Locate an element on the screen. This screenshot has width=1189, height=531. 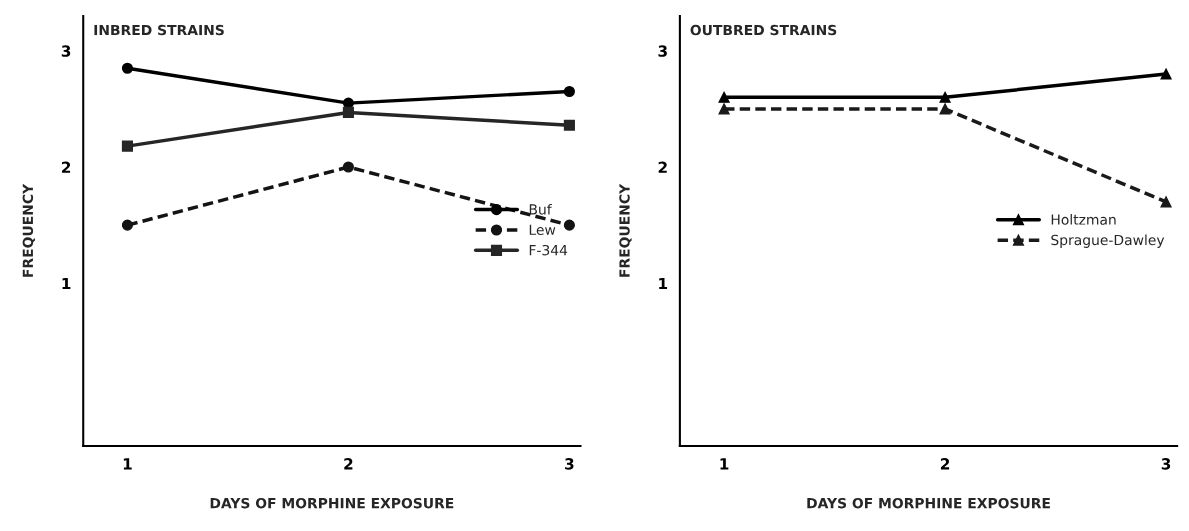
legend-label: Holtzman is located at coordinates (1083, 219).